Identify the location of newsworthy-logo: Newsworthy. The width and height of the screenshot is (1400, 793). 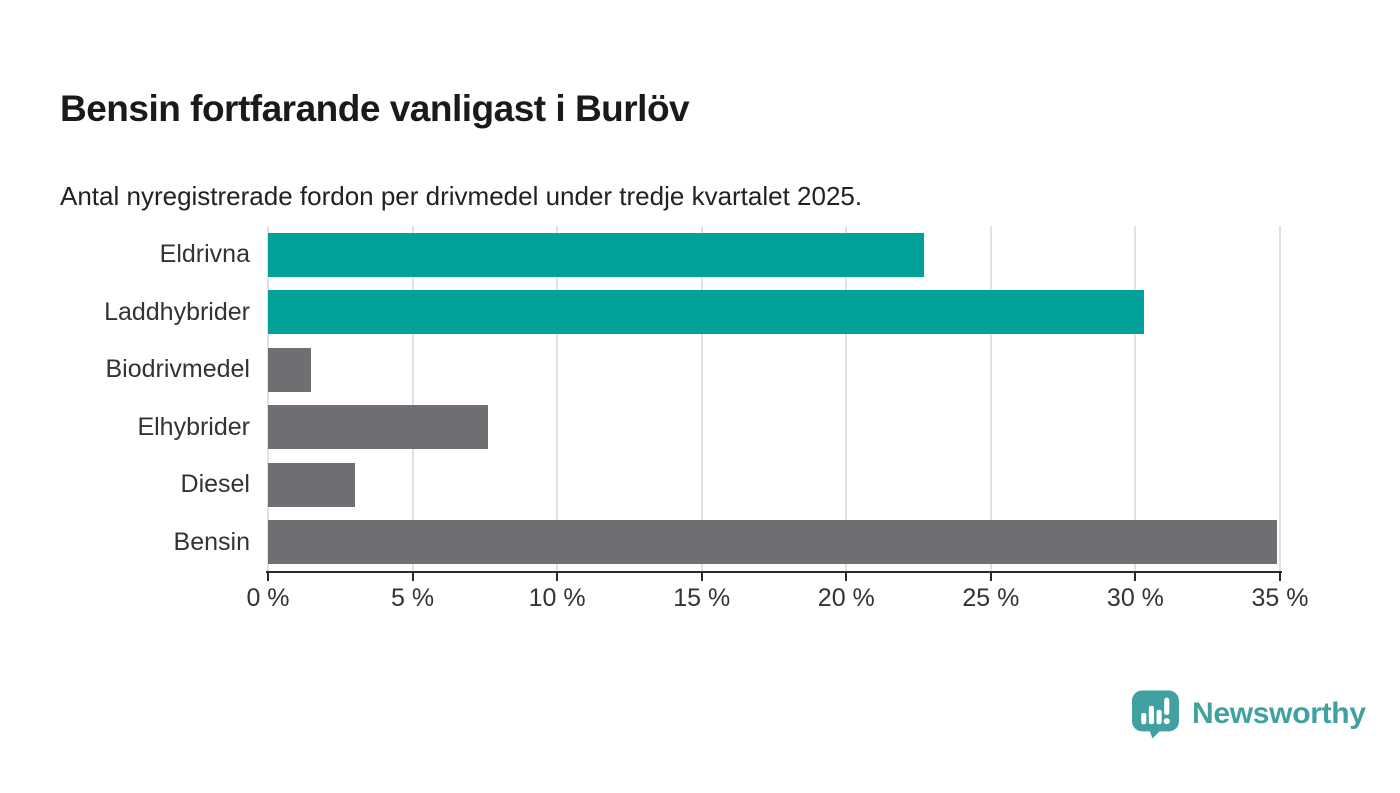
(1248, 714).